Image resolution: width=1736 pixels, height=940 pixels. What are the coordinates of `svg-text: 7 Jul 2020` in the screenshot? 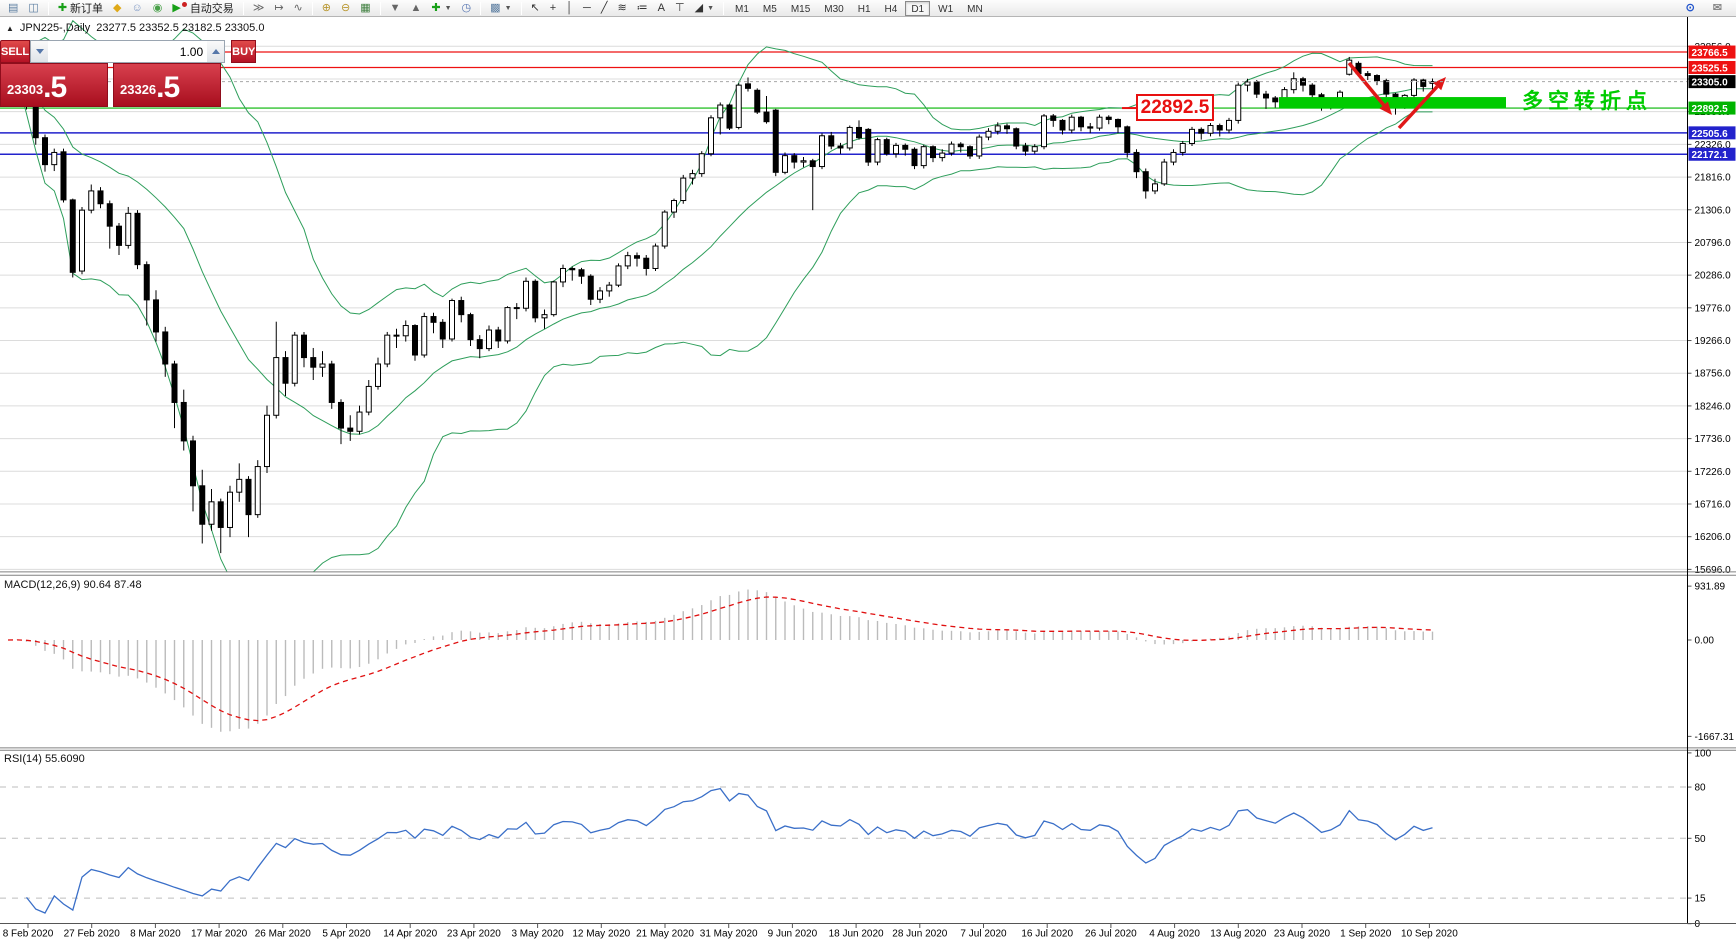 It's located at (983, 934).